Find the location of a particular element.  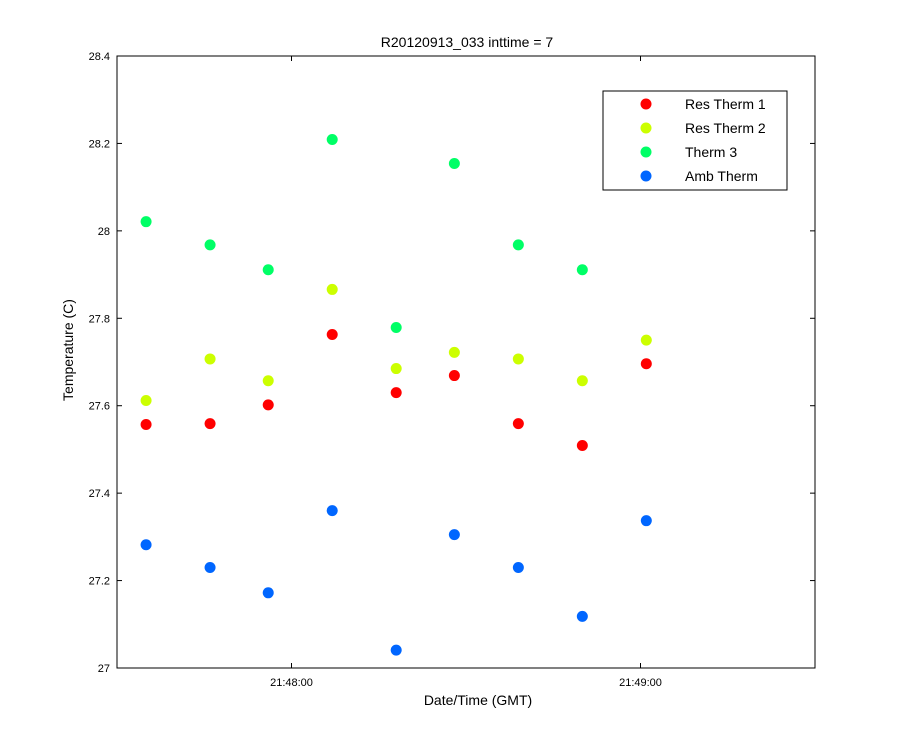

y-tick-label: 27 is located at coordinates (104, 669).